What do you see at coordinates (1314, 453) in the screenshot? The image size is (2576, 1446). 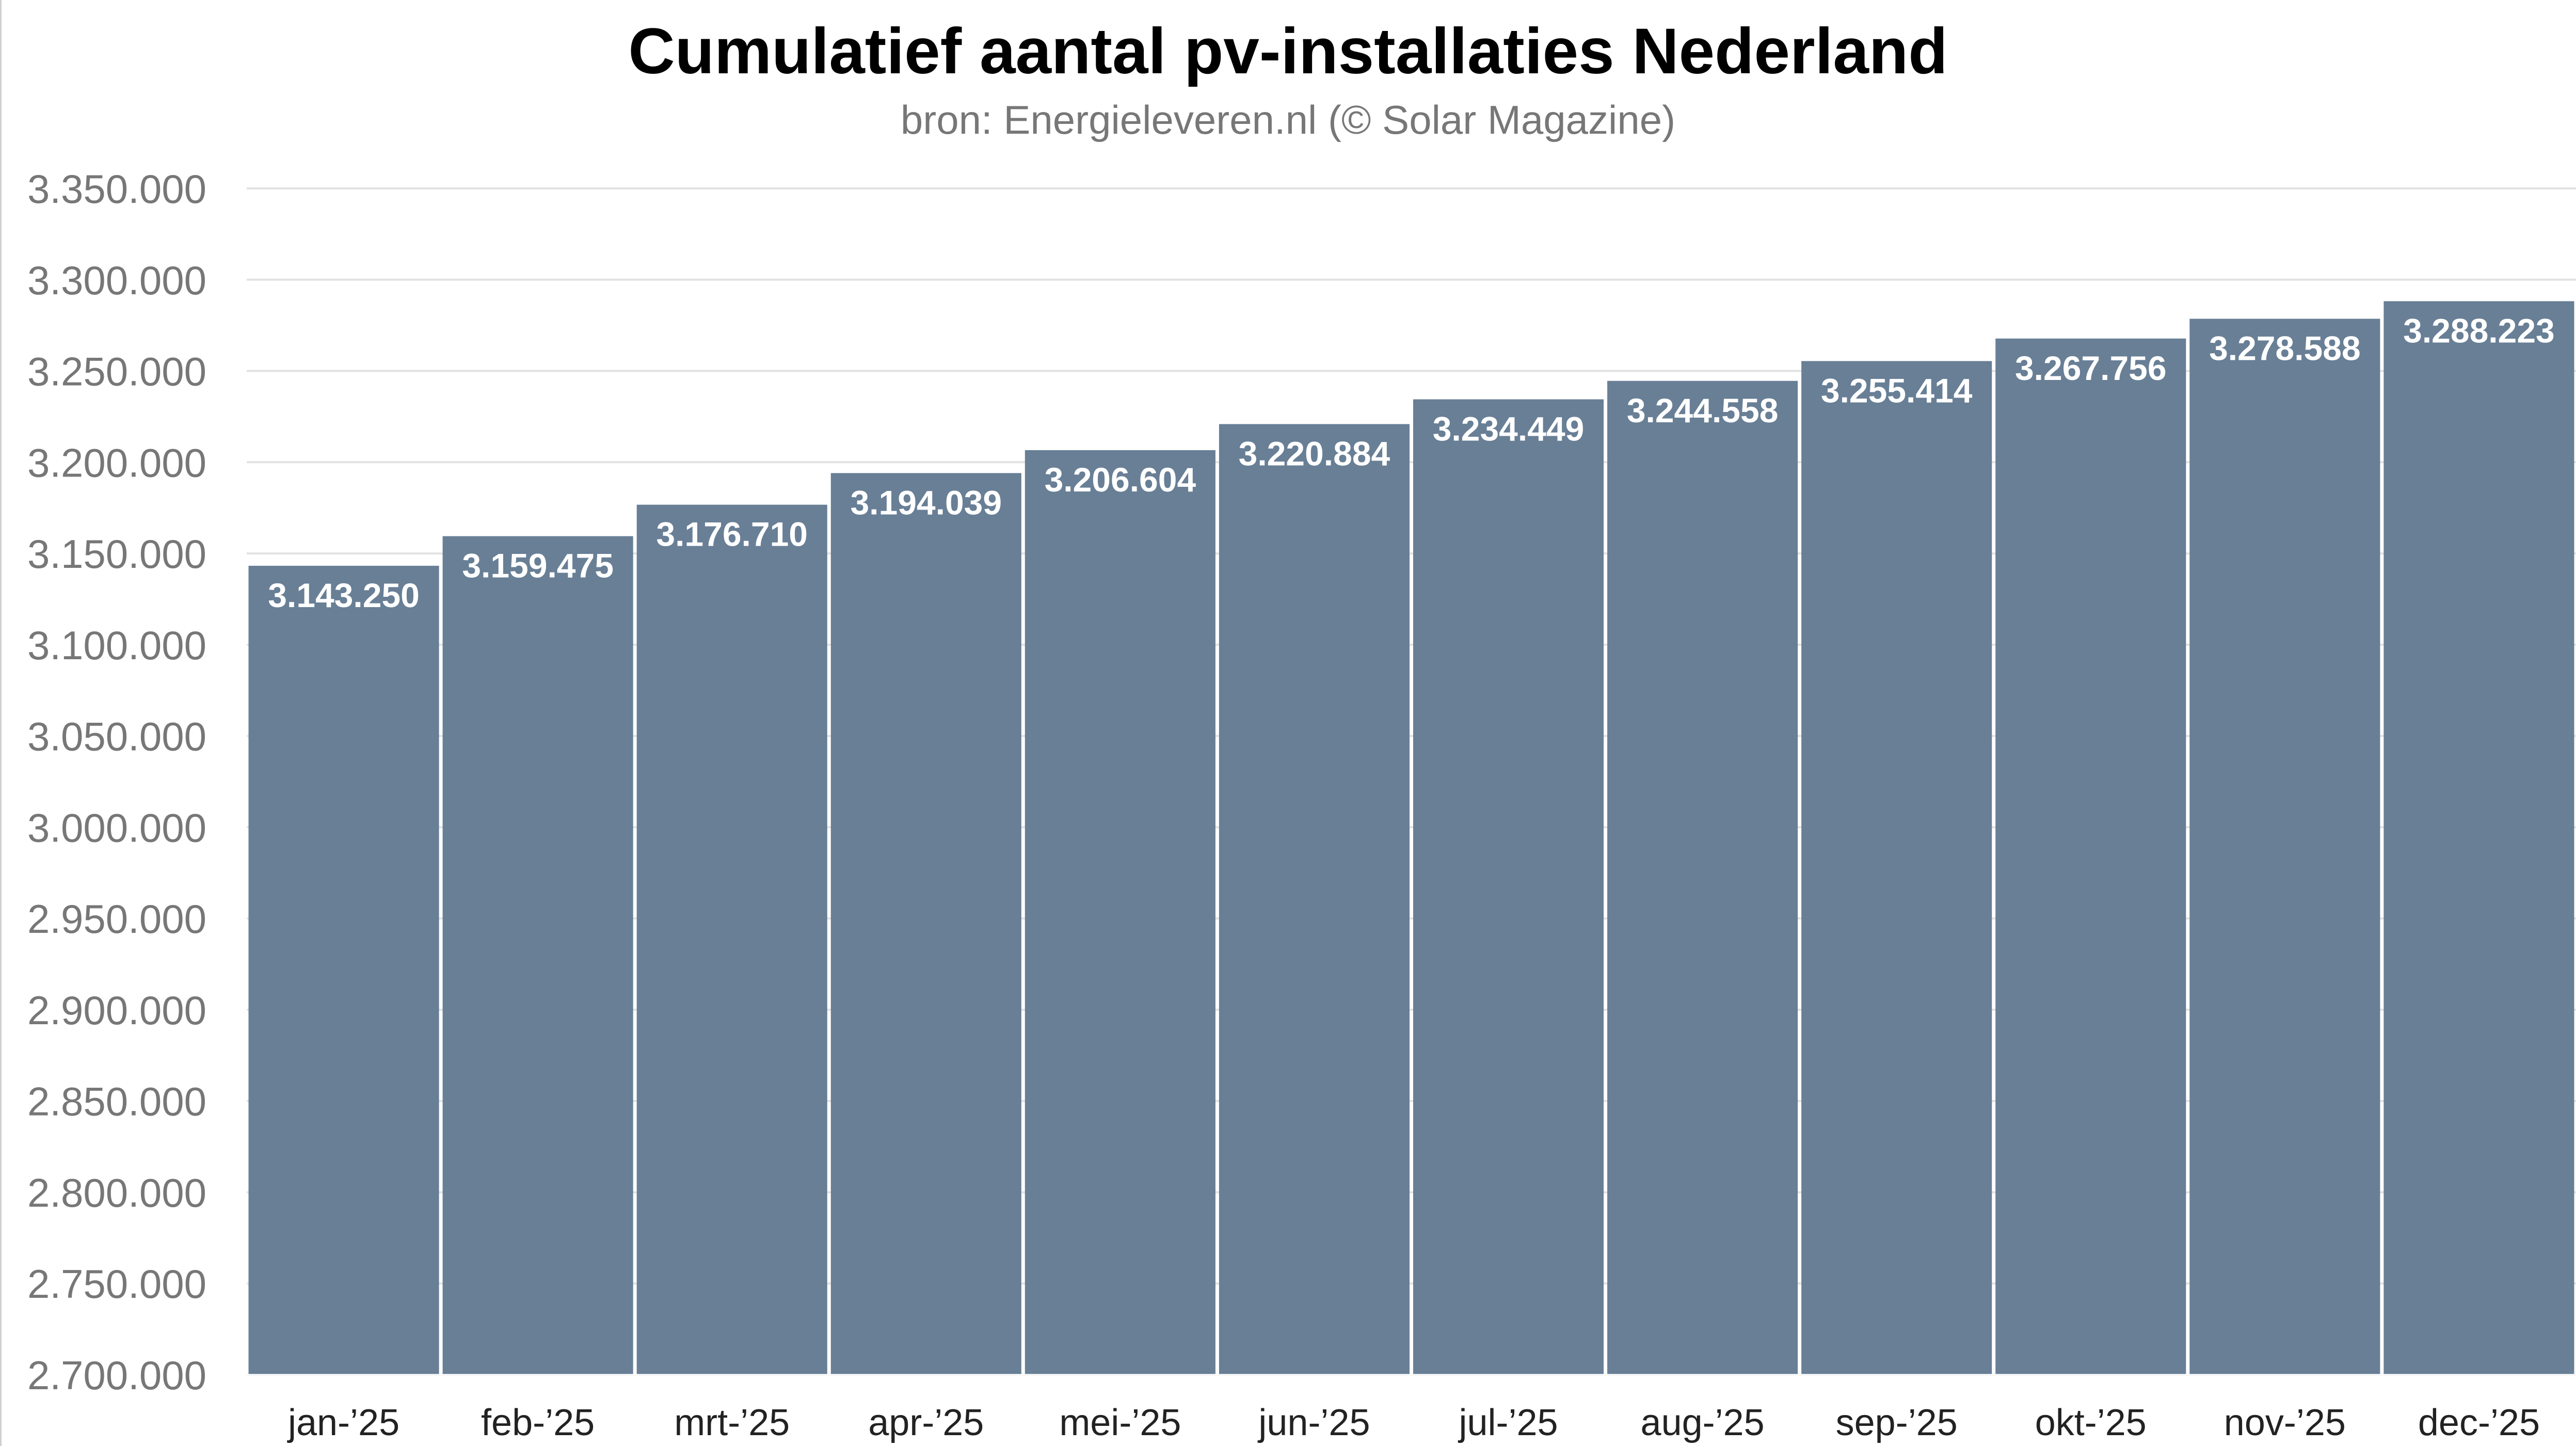 I see `data-label: 3.220.884` at bounding box center [1314, 453].